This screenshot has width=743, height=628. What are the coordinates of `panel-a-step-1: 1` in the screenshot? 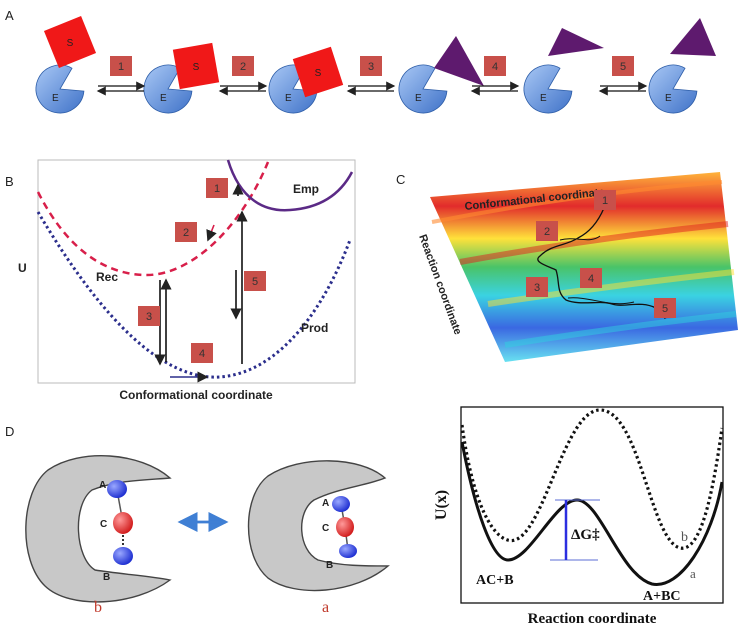 It's located at (121, 66).